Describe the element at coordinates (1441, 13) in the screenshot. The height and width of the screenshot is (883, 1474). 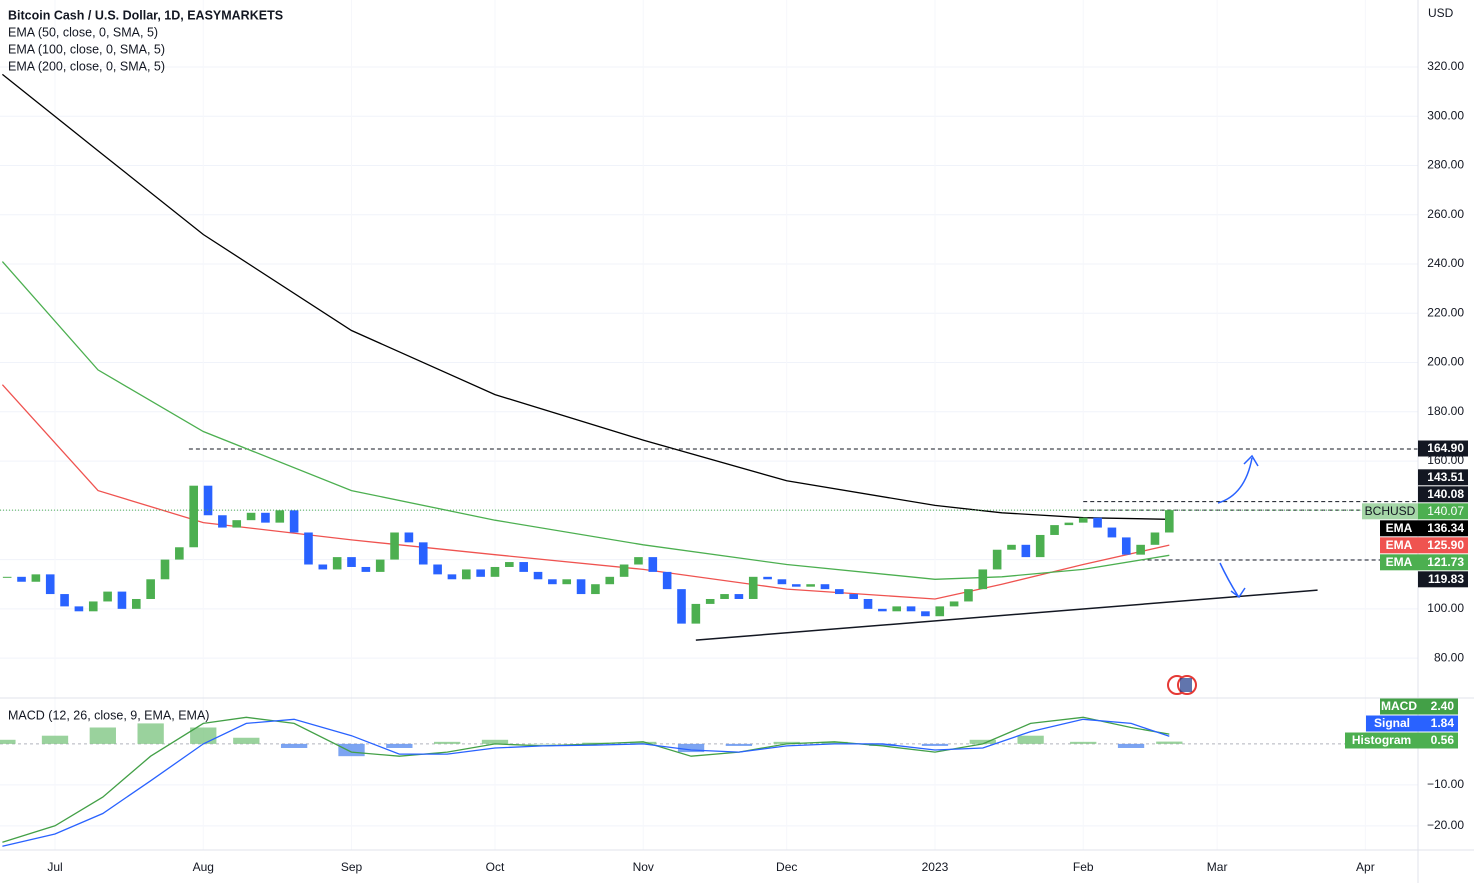
I see `currency-label: USD` at that location.